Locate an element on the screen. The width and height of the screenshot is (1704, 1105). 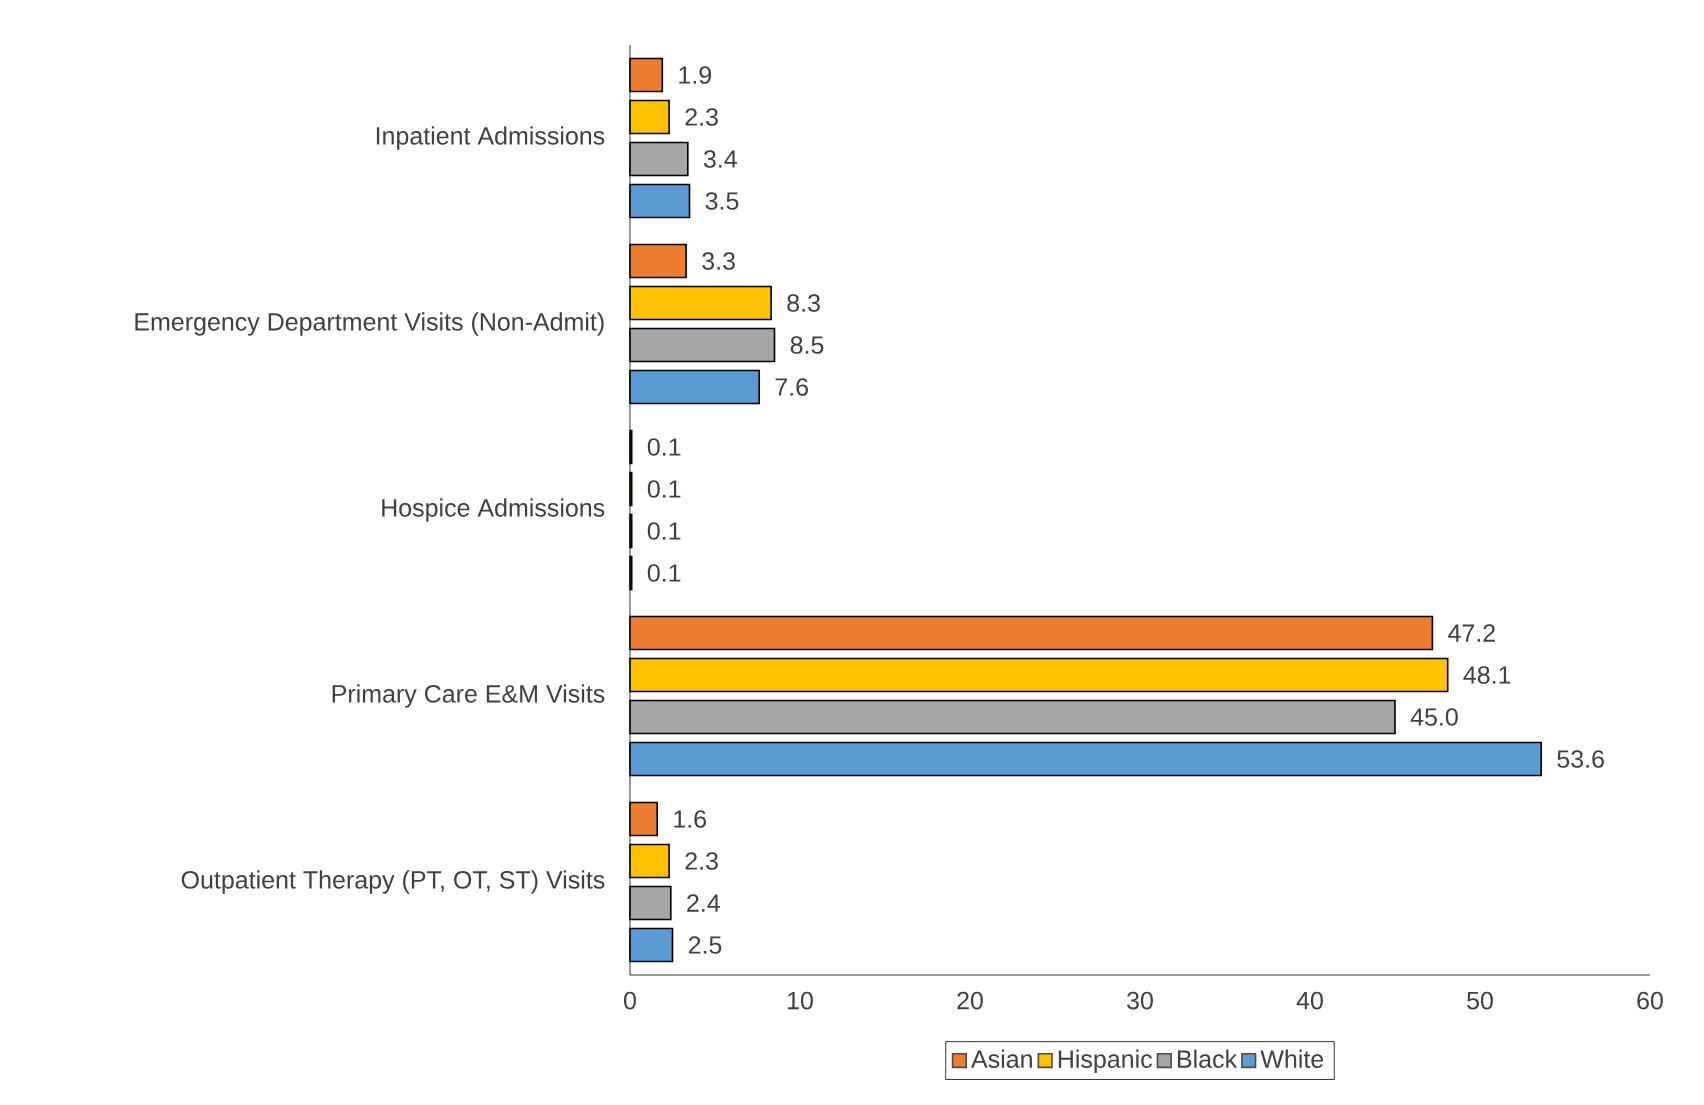
data-label: 8.5 is located at coordinates (807, 345).